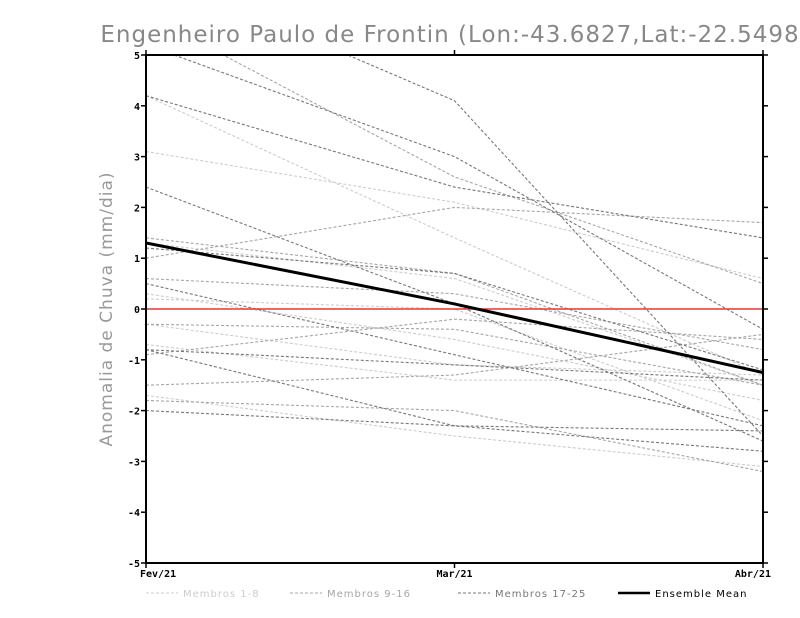 Image resolution: width=800 pixels, height=618 pixels. What do you see at coordinates (137, 208) in the screenshot?
I see `y-tick-label: 2` at bounding box center [137, 208].